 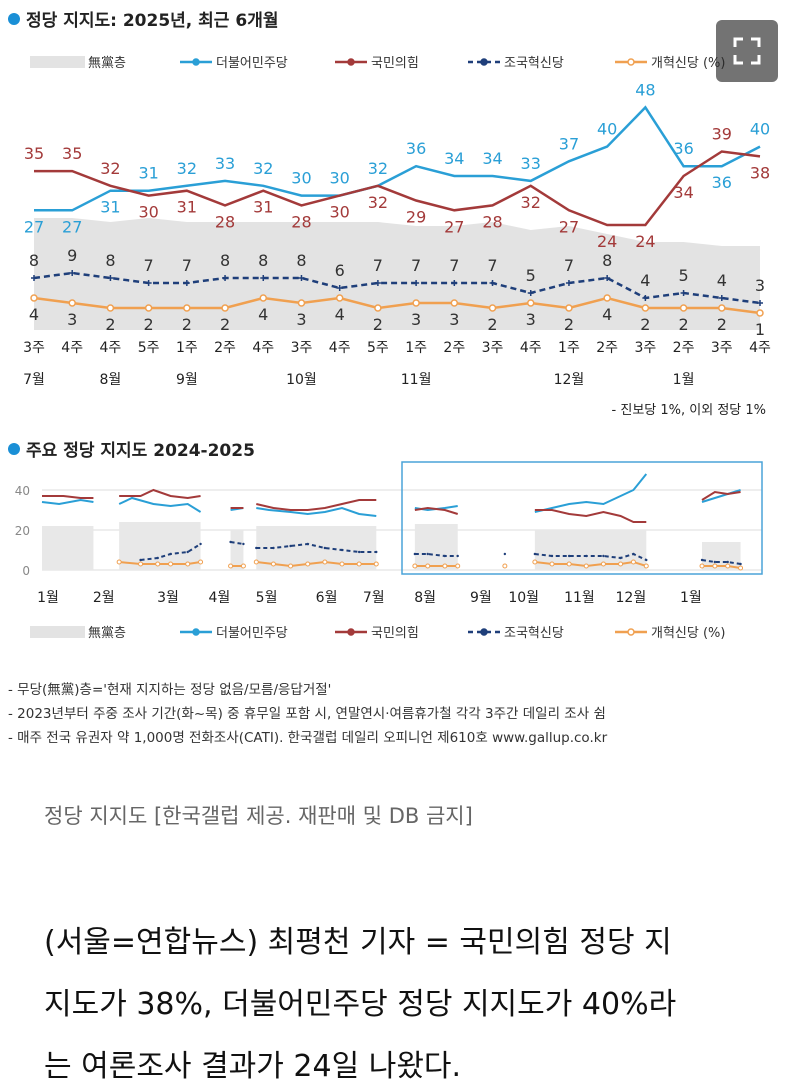 What do you see at coordinates (645, 89) in the screenshot?
I see `data-label: 48` at bounding box center [645, 89].